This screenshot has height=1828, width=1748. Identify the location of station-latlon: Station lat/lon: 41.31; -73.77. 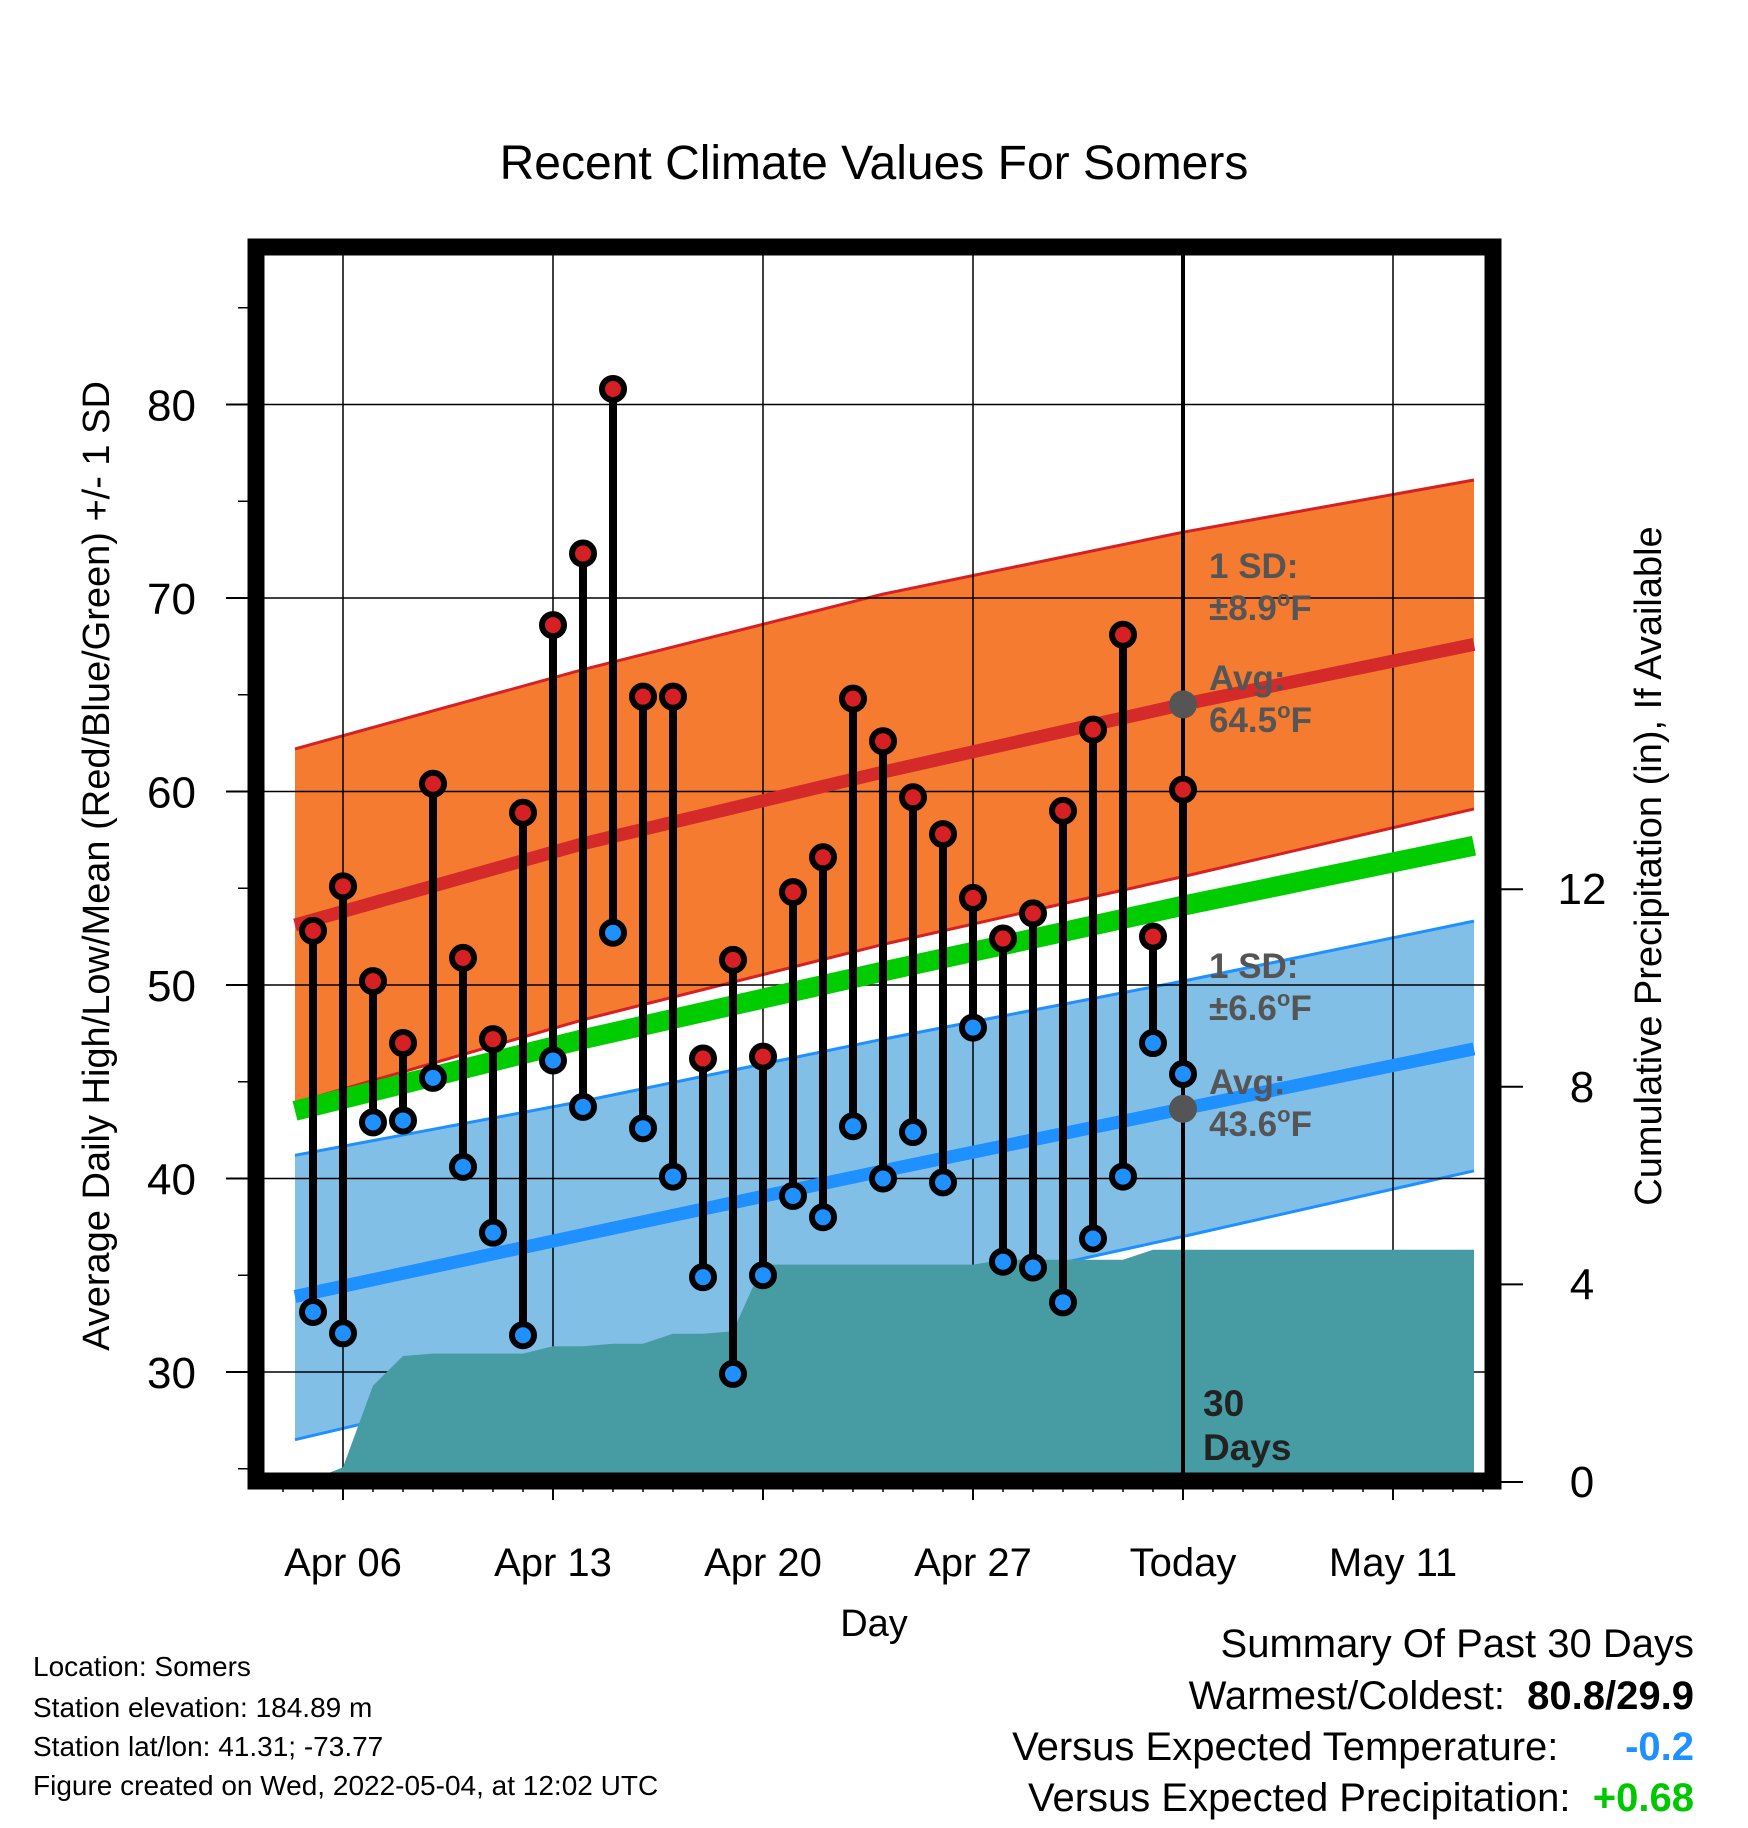
(208, 1746).